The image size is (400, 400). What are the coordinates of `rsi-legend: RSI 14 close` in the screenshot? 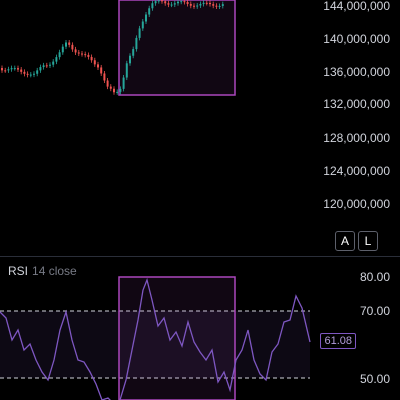 It's located at (42, 271).